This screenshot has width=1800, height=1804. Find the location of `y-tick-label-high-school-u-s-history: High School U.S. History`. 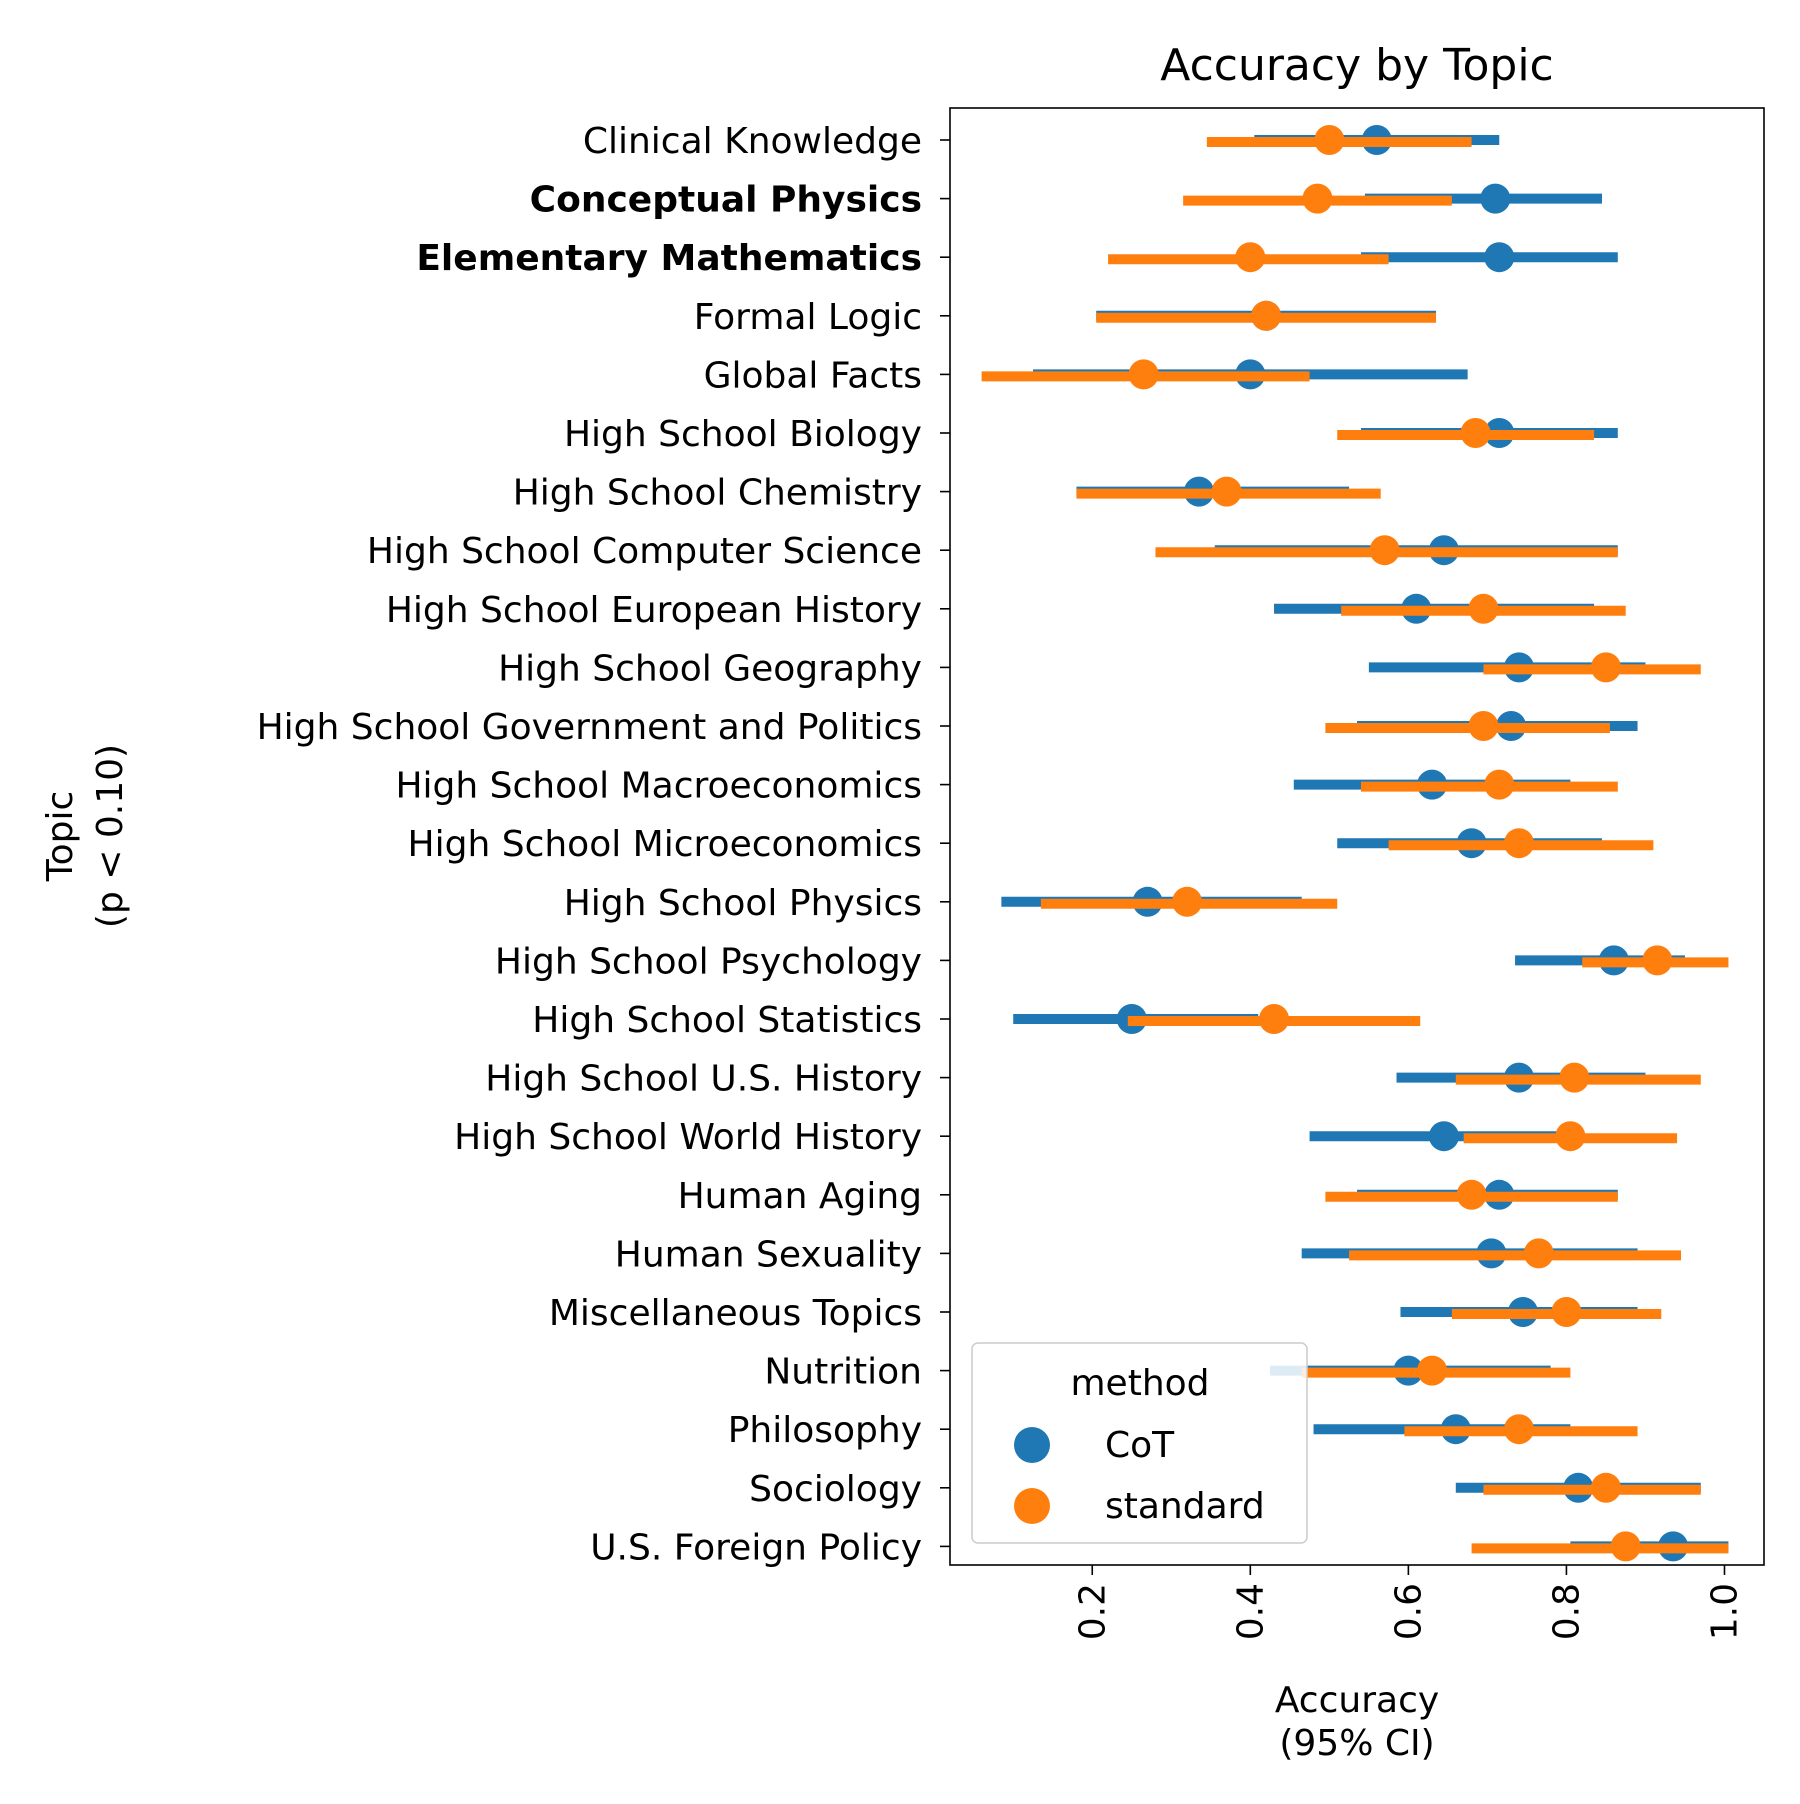

y-tick-label-high-school-u-s-history: High School U.S. History is located at coordinates (703, 1079).